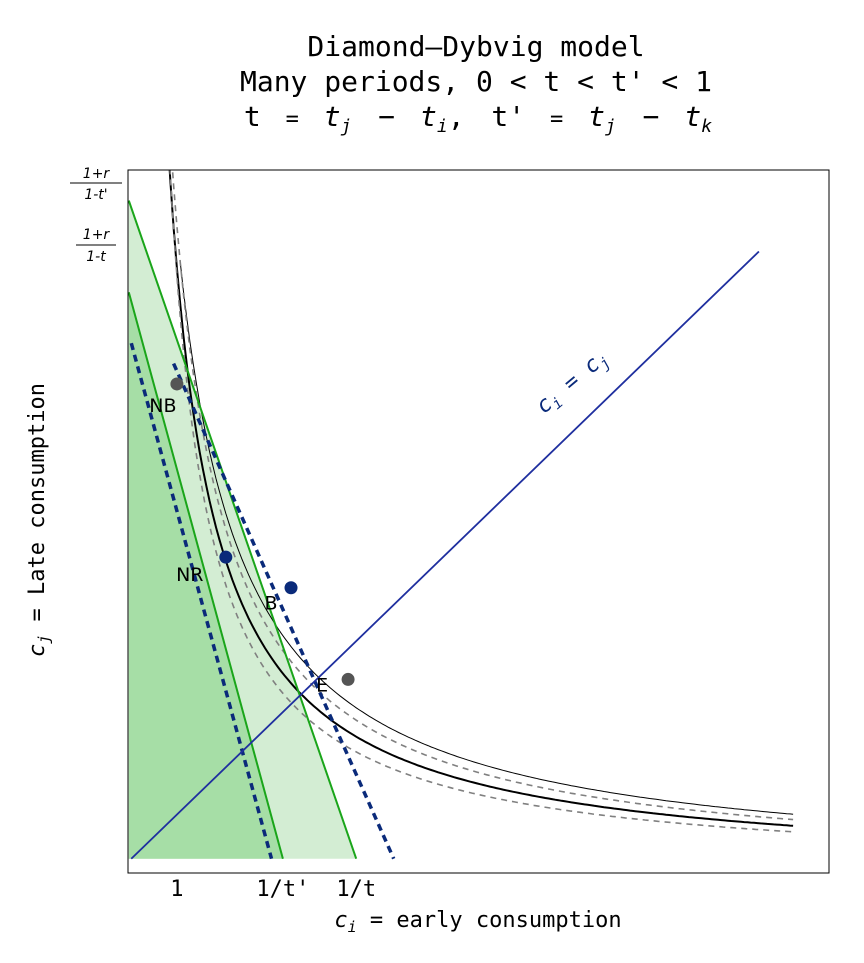  I want to click on point-nb, so click(177, 384).